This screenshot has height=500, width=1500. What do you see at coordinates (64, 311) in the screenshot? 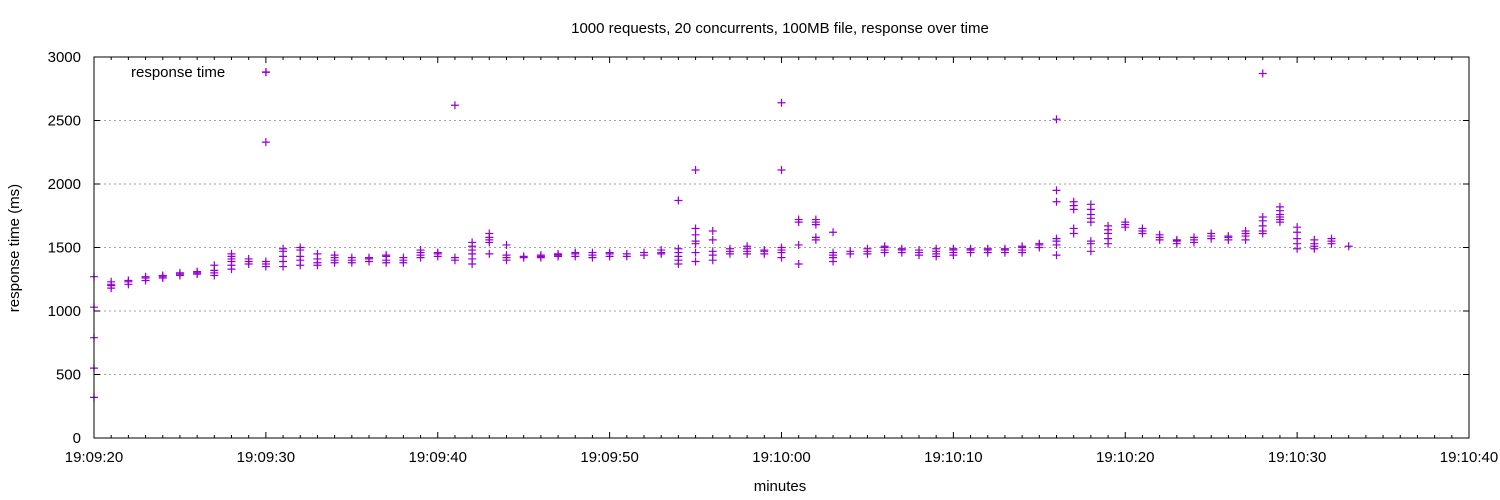
I see `y-tick-label: 1000` at bounding box center [64, 311].